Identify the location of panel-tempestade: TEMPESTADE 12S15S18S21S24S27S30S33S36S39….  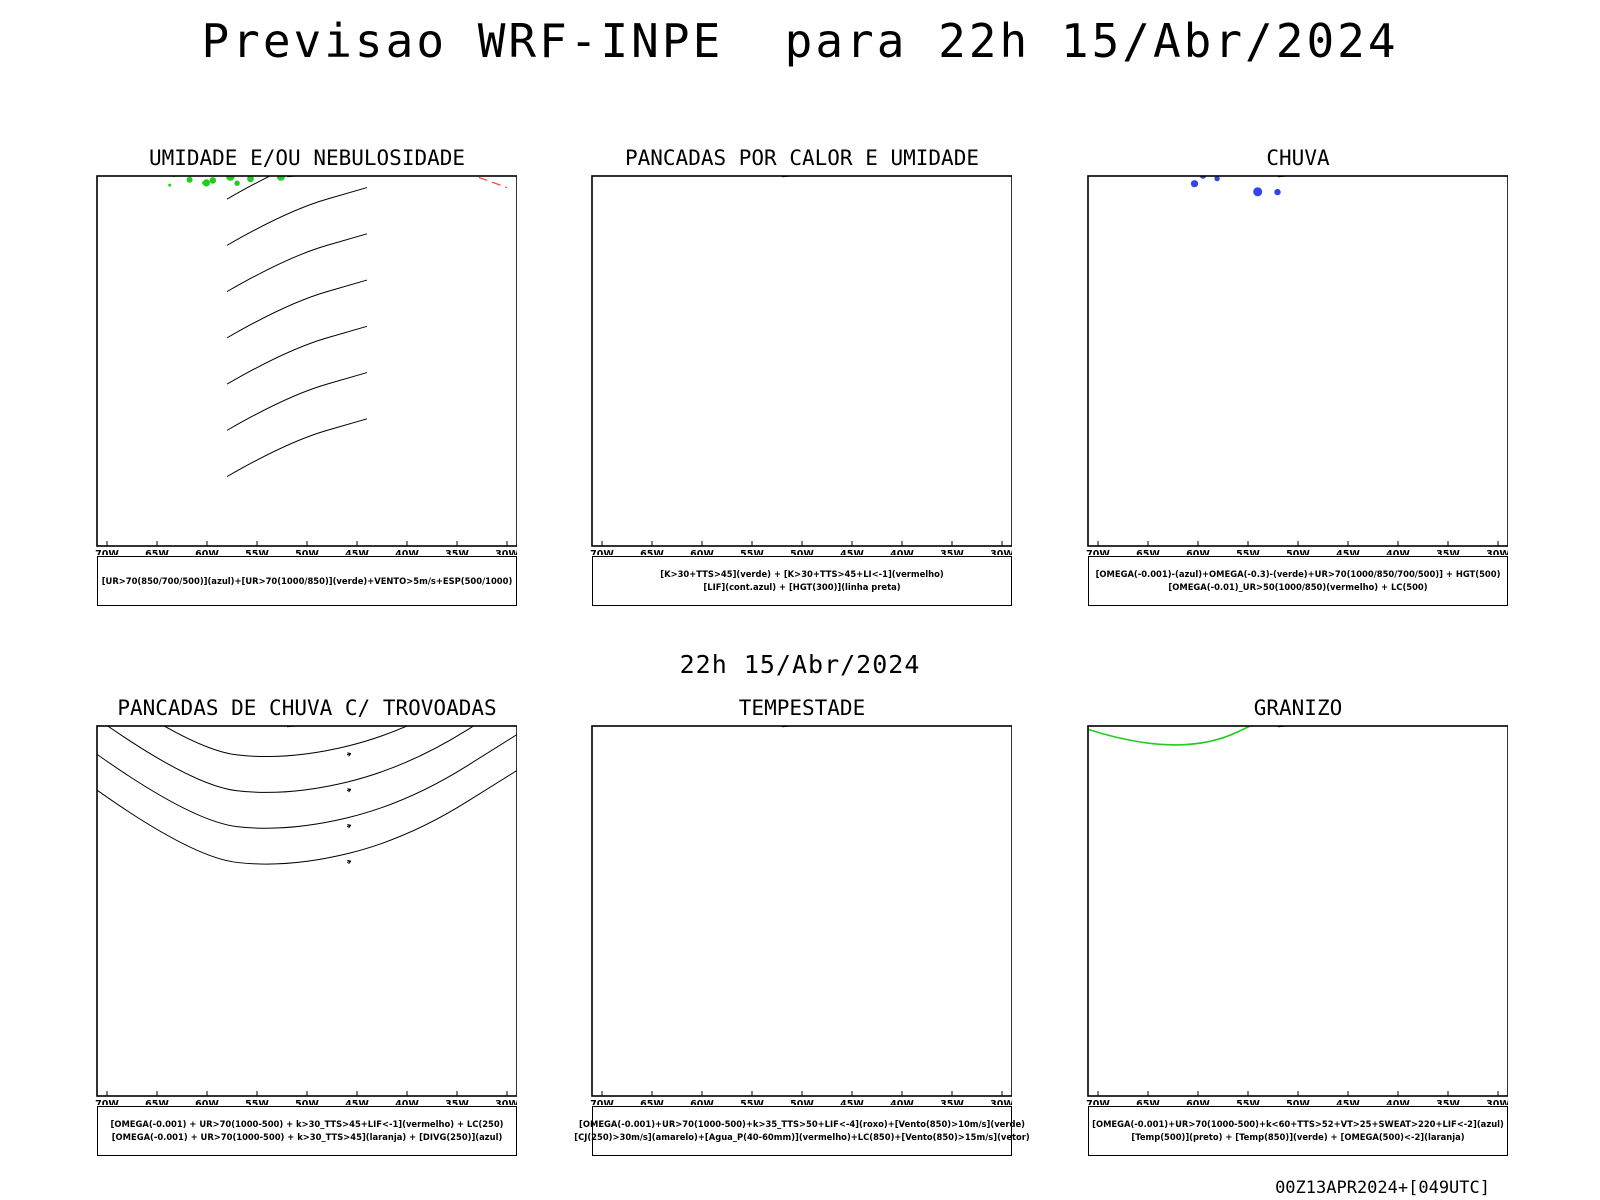
(802, 926).